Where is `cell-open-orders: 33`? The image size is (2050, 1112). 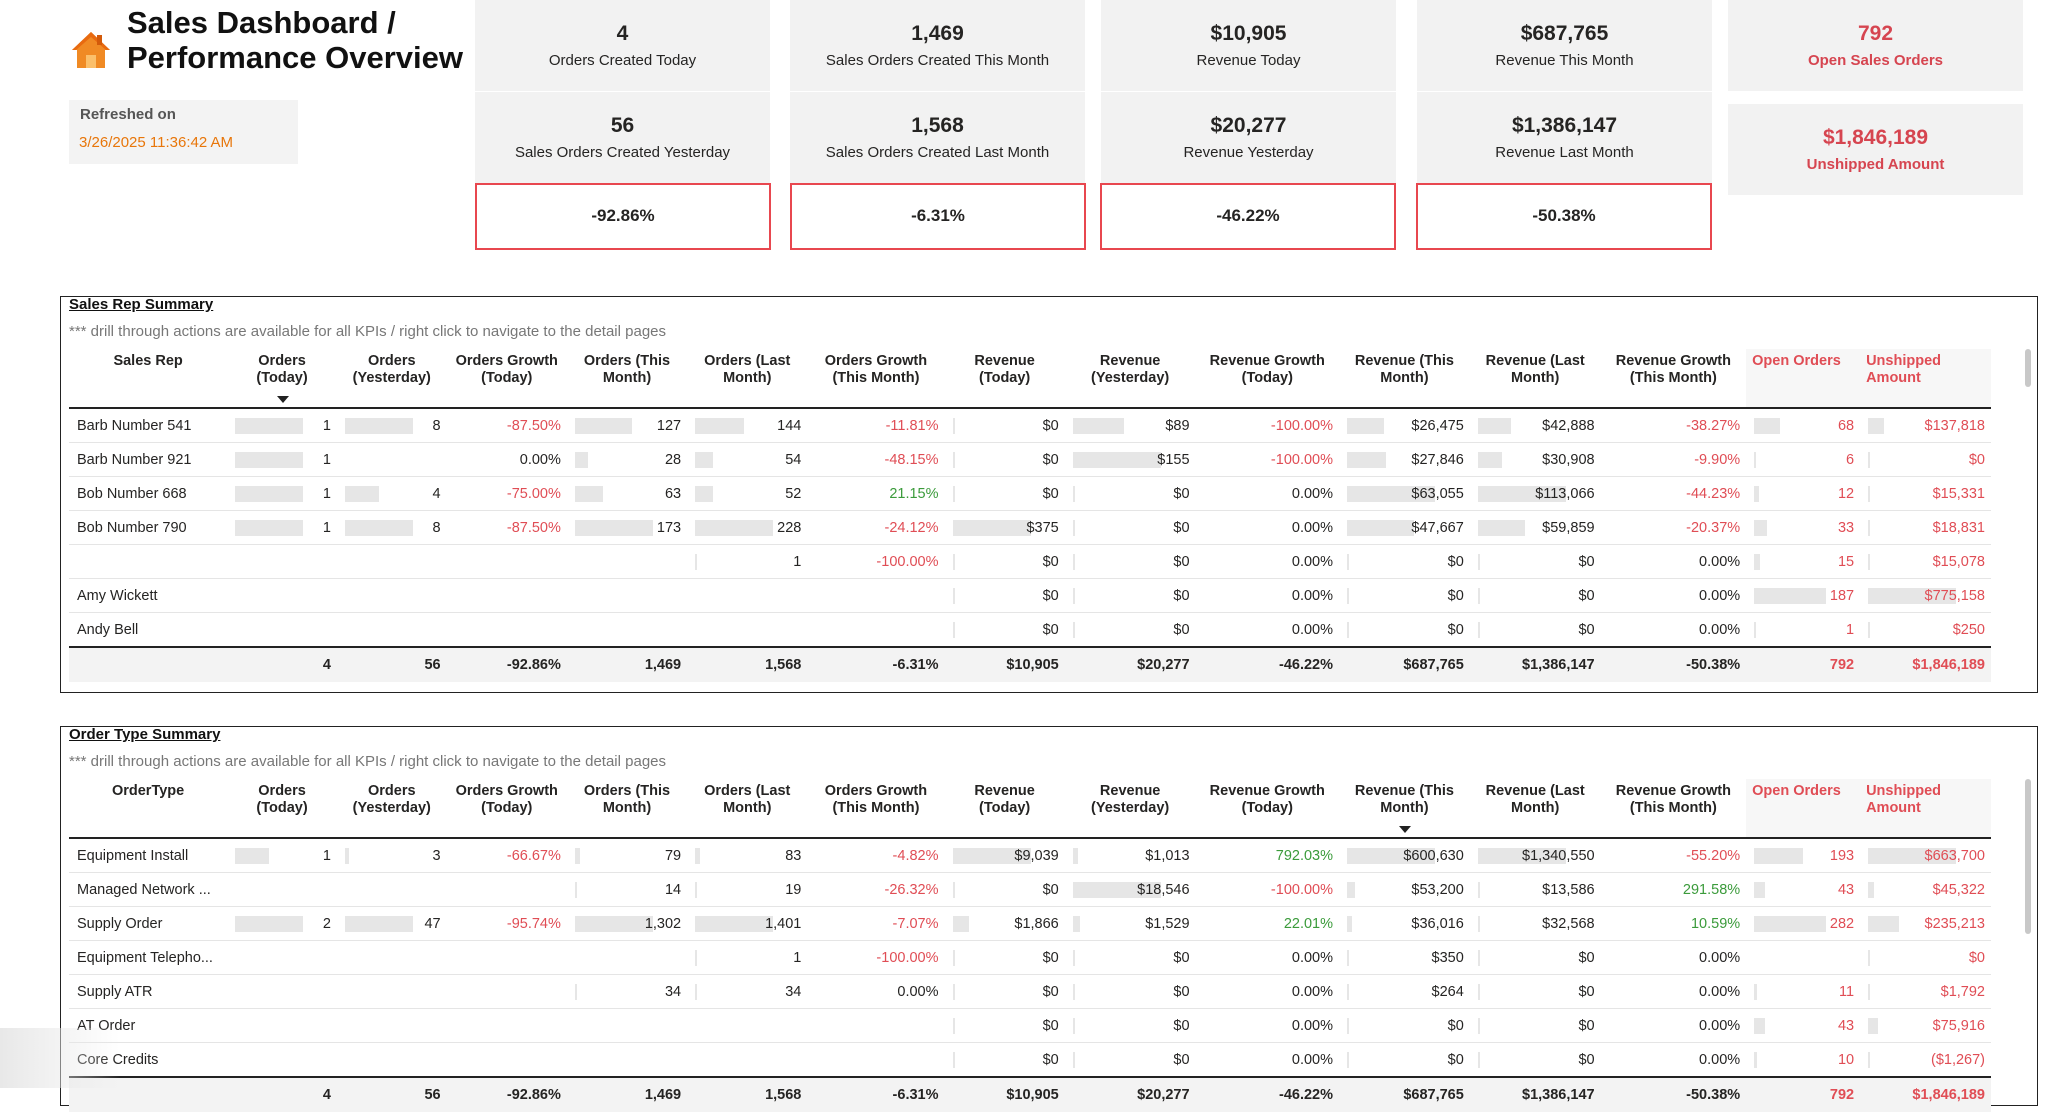
cell-open-orders: 33 is located at coordinates (1803, 527).